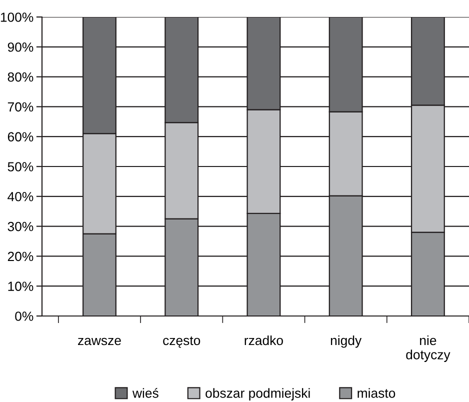 The image size is (469, 402). Describe the element at coordinates (21, 47) in the screenshot. I see `y-tick-label: 90%` at that location.